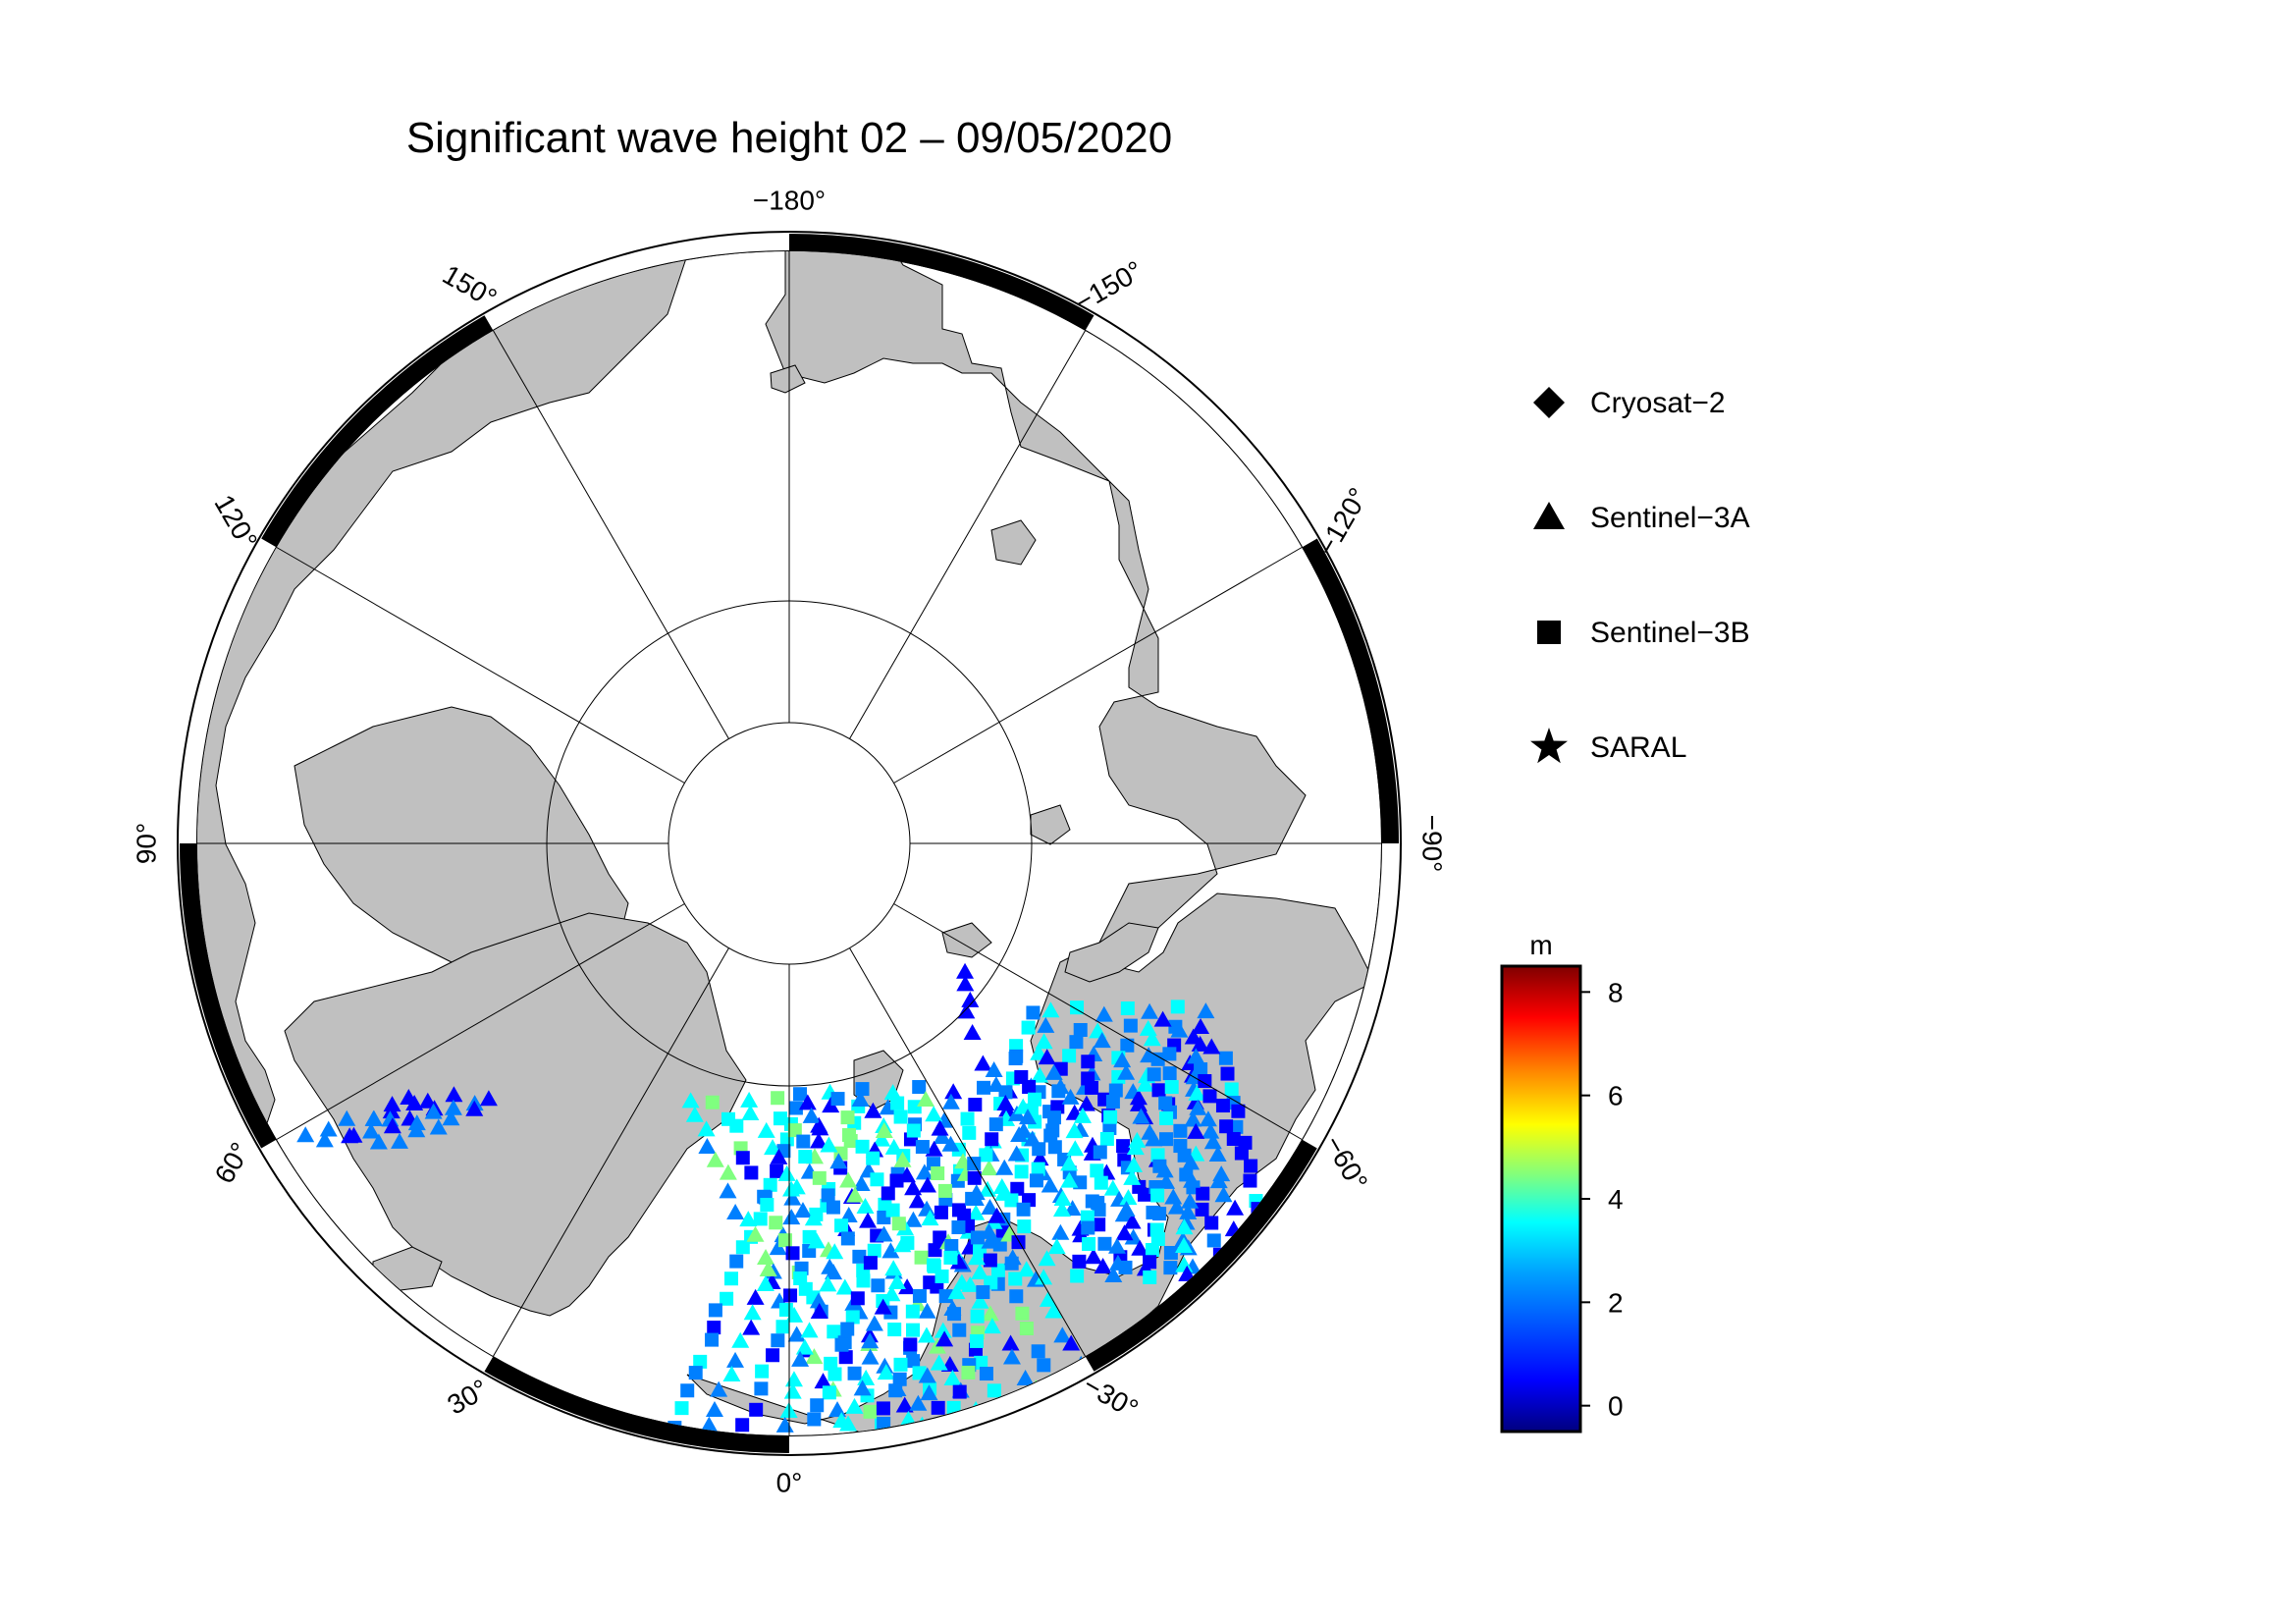 The width and height of the screenshot is (2296, 1623). Describe the element at coordinates (789, 138) in the screenshot. I see `map-title: Significant wave height 02 – 09/05/2020` at that location.